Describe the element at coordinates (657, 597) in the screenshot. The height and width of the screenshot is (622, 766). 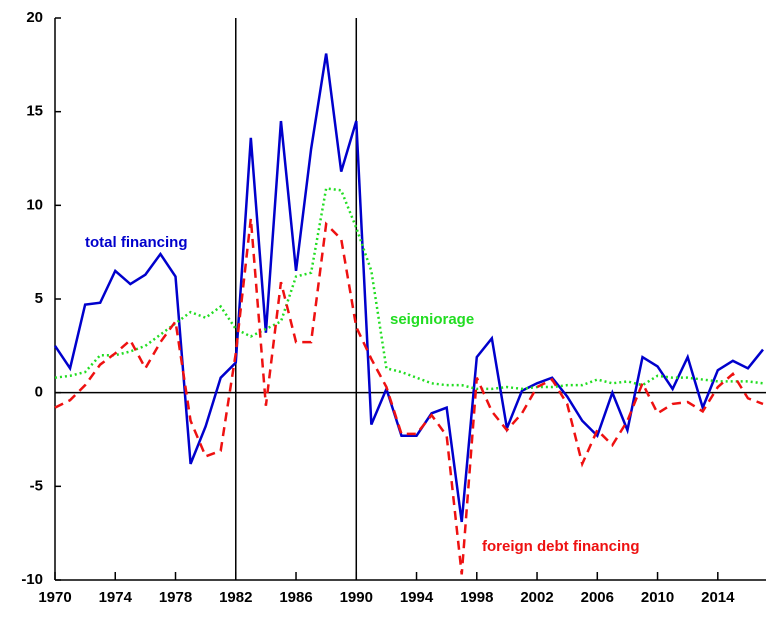
I see `x-tick-label: 2010` at that location.